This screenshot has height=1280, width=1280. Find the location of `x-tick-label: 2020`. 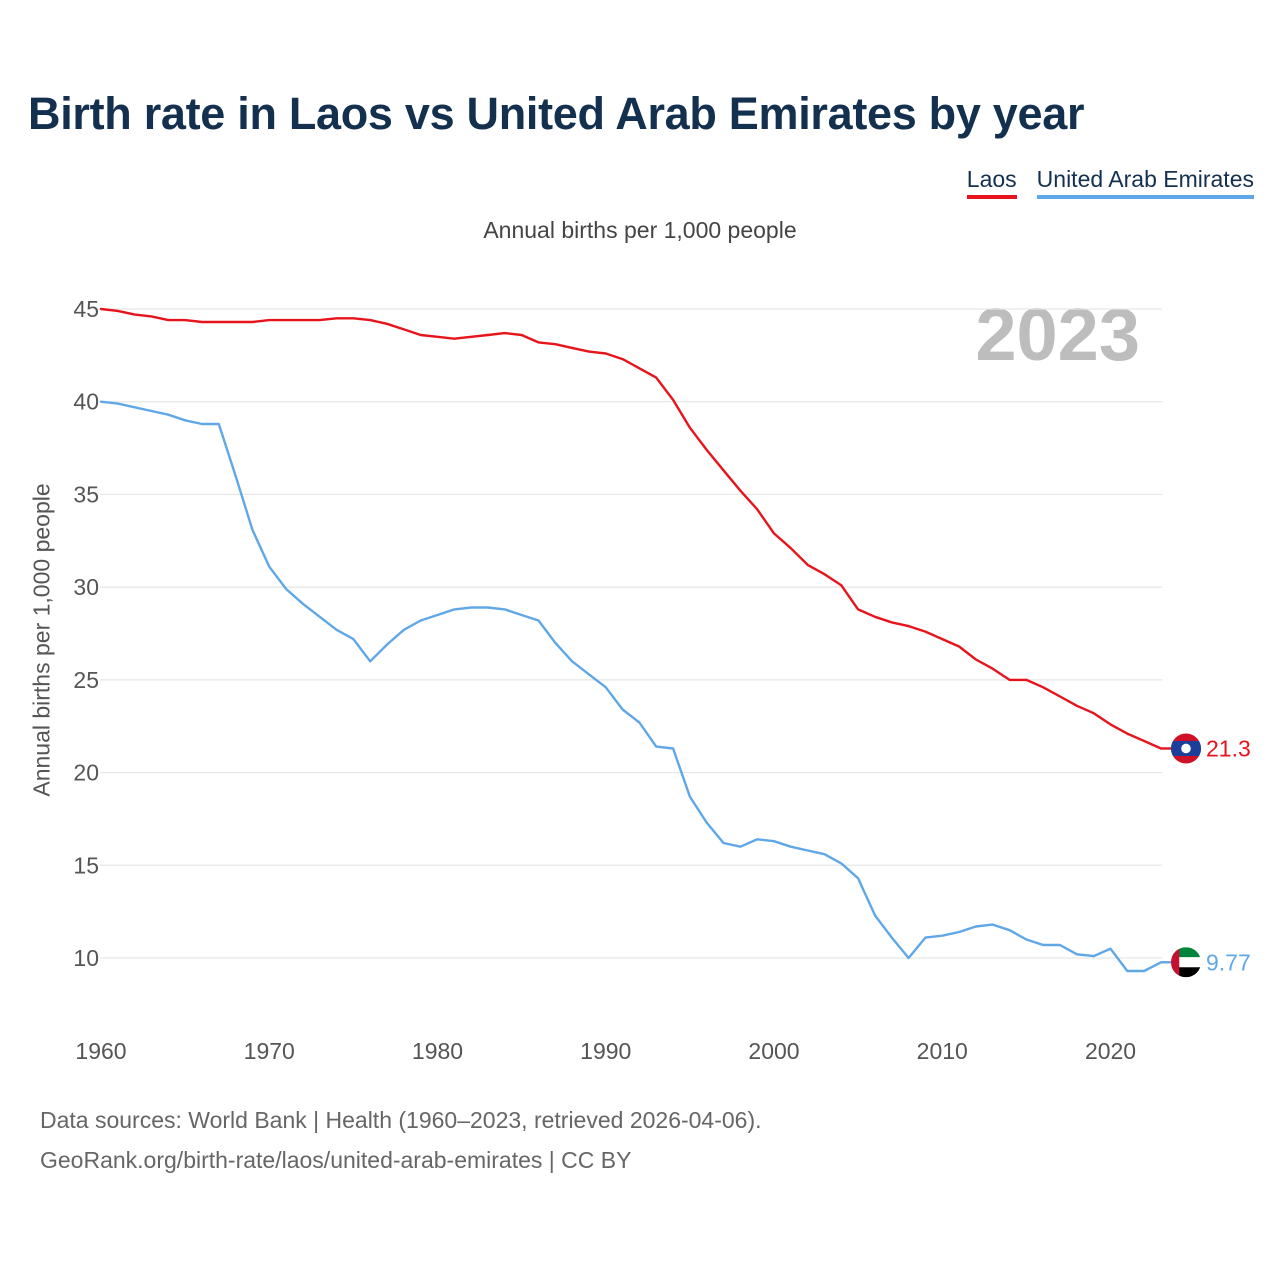

x-tick-label: 2020 is located at coordinates (1110, 1051).